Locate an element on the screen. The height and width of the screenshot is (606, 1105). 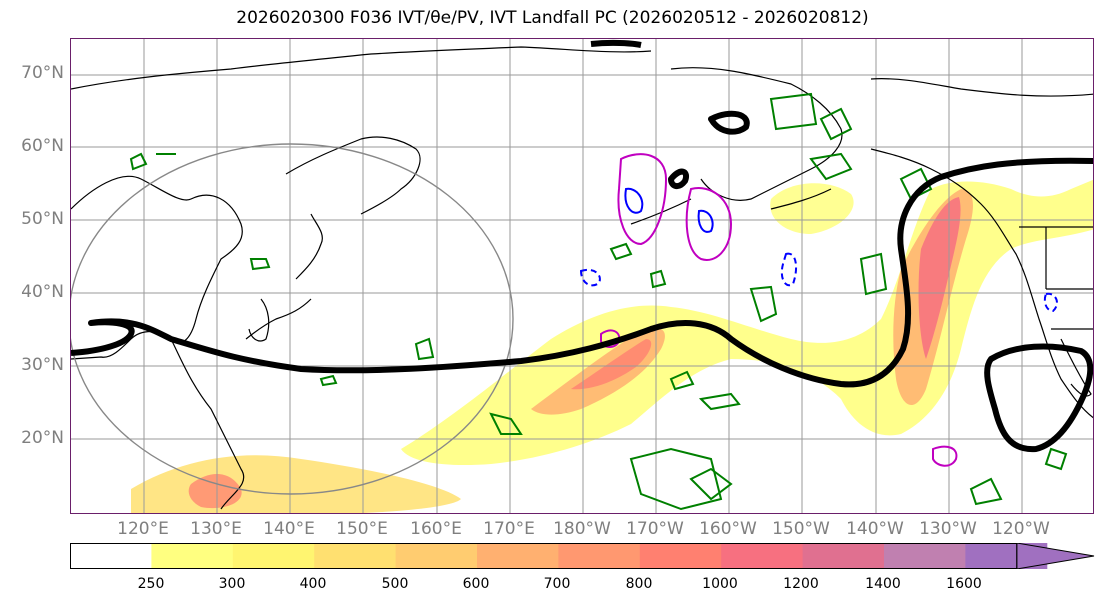
colorbar-tick-1200: 1200 is located at coordinates (801, 584).